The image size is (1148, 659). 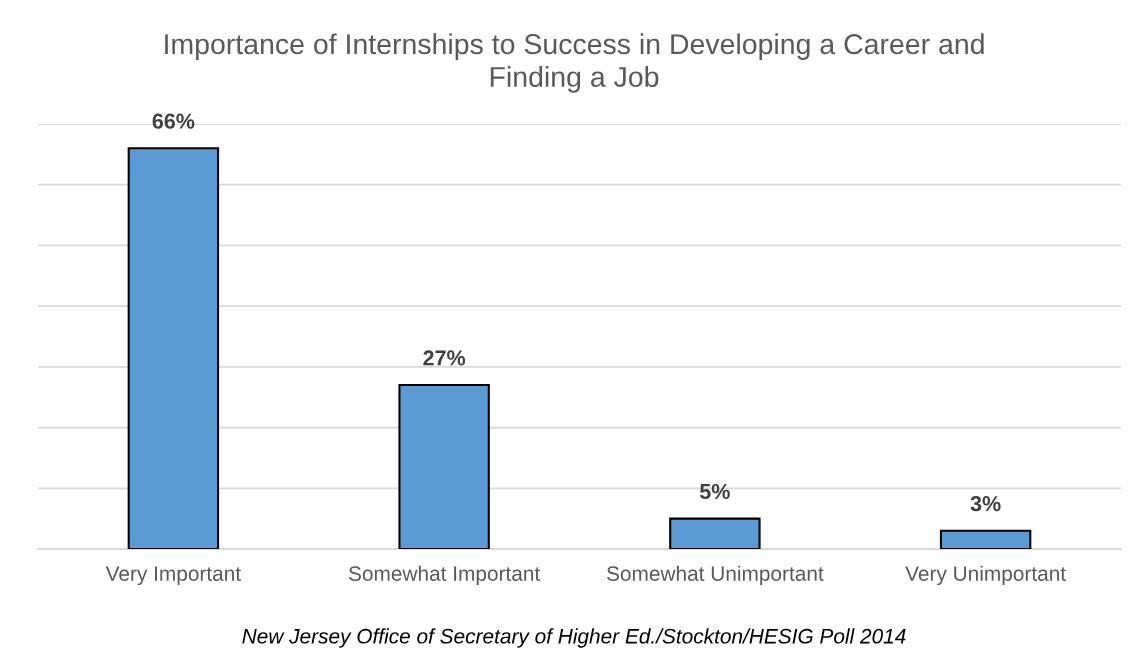 I want to click on data-label: 5%, so click(x=714, y=491).